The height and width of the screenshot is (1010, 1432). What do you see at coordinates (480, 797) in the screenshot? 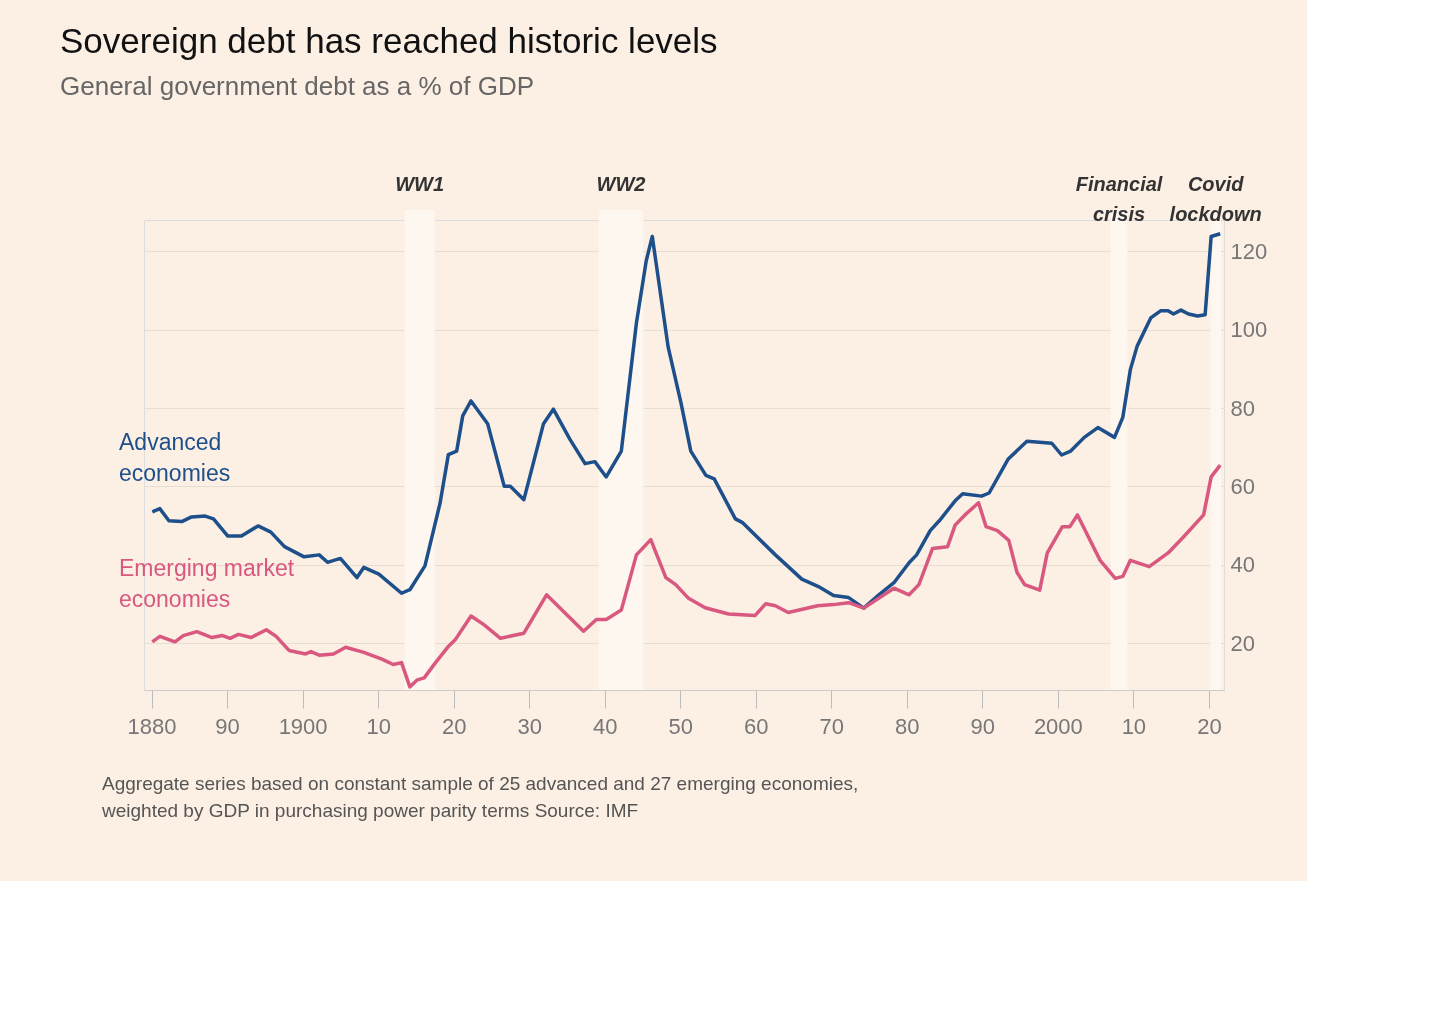
I see `text: Aggregate series based on constant sample of 25 advanced and 27 emerging economies, weighted by GDP in purchasing power parity terms Source: IMF` at bounding box center [480, 797].